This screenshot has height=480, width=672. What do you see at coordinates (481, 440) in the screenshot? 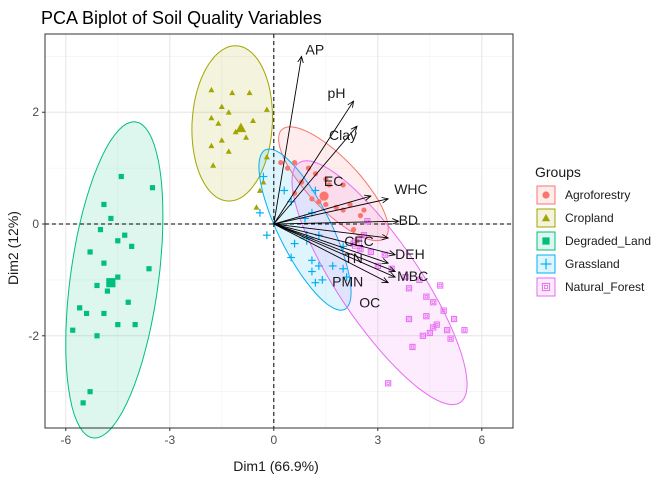
I see `x-tick-label: 6` at bounding box center [481, 440].